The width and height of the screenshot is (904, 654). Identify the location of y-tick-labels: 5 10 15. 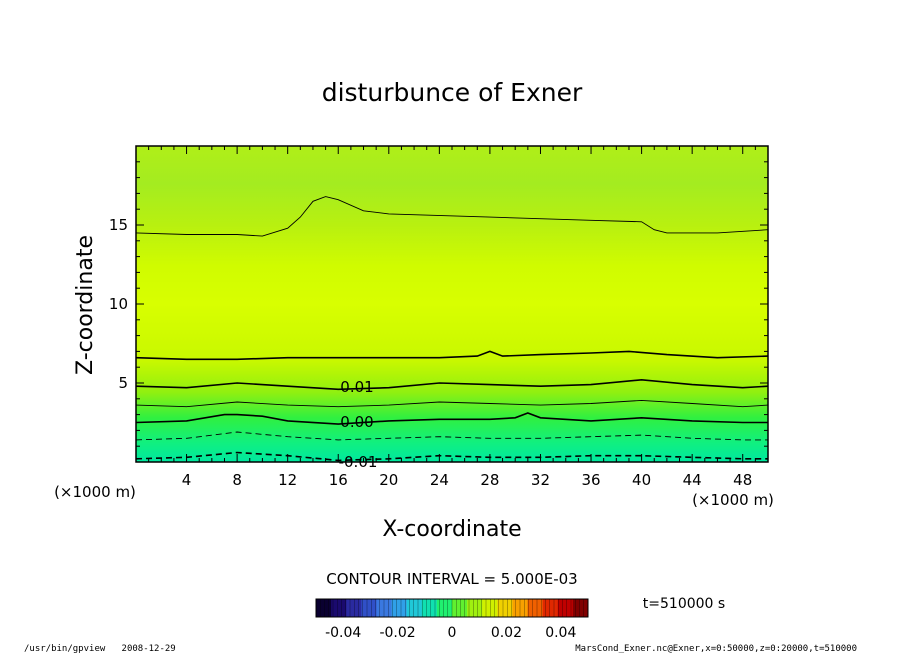
(118, 304).